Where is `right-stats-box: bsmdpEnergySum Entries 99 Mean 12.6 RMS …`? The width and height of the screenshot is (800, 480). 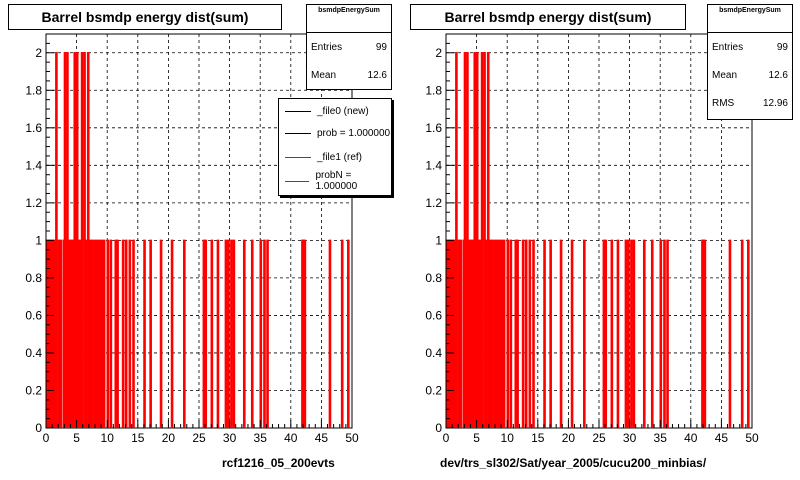
right-stats-box: bsmdpEnergySum Entries 99 Mean 12.6 RMS … is located at coordinates (750, 62).